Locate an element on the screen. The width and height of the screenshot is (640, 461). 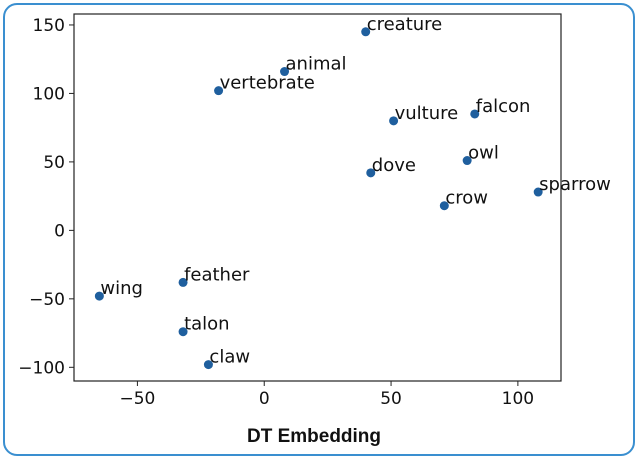
scatter-point-wing is located at coordinates (99, 296).